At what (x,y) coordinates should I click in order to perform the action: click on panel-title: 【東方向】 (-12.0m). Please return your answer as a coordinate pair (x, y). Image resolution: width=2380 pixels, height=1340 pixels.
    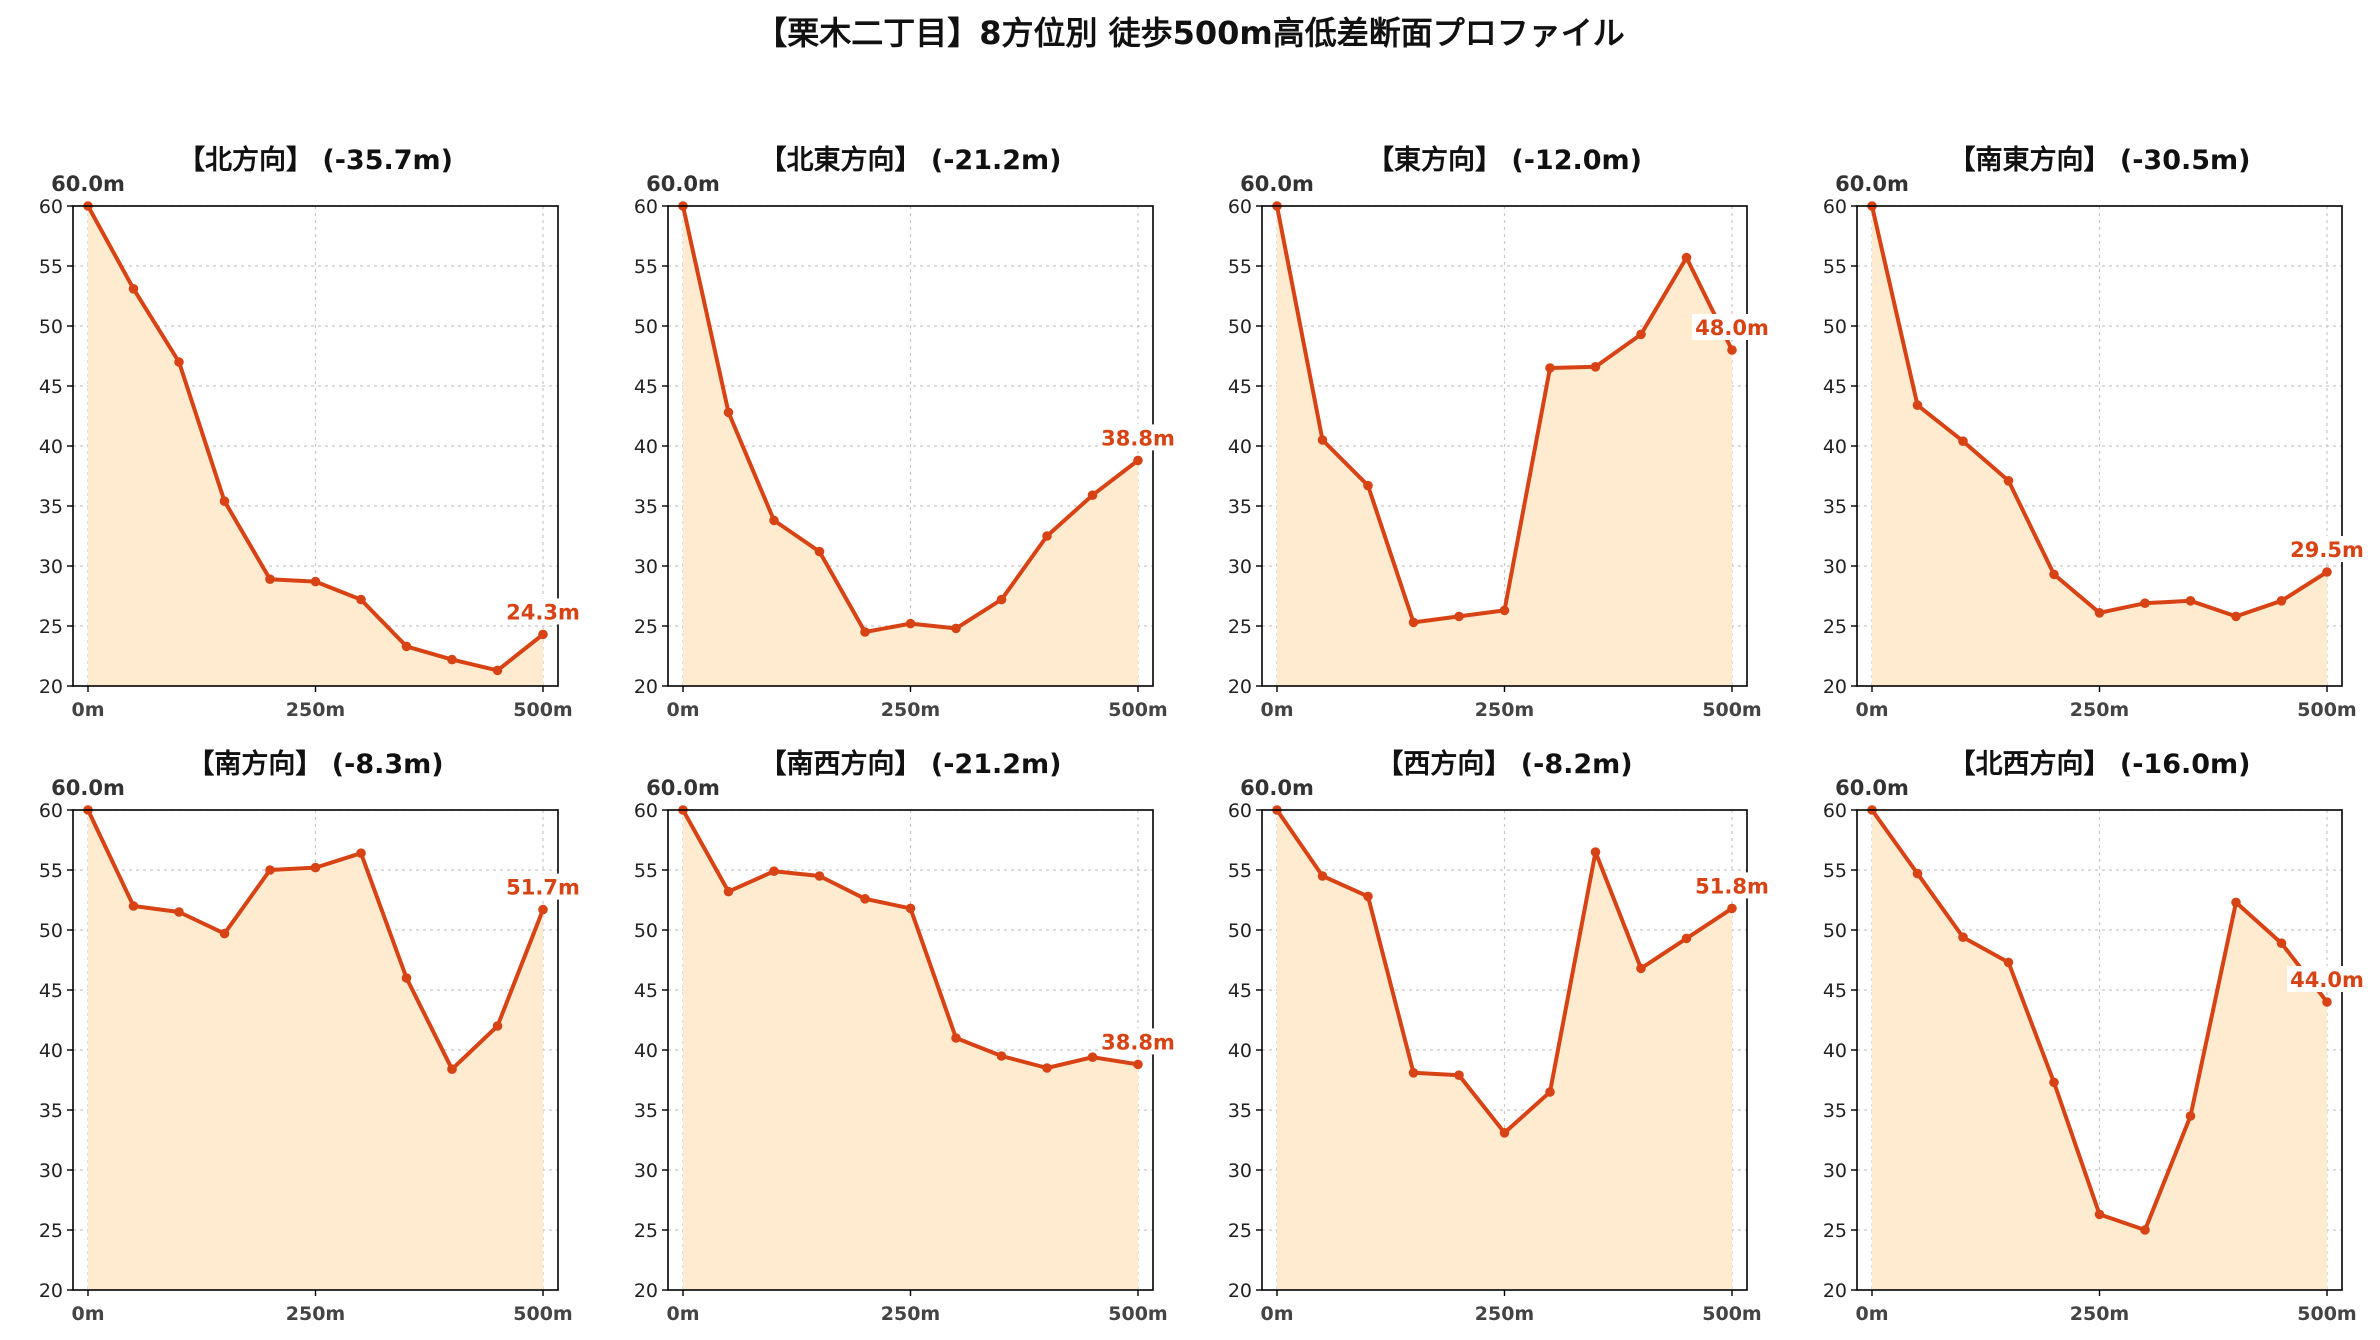
    Looking at the image, I should click on (1504, 160).